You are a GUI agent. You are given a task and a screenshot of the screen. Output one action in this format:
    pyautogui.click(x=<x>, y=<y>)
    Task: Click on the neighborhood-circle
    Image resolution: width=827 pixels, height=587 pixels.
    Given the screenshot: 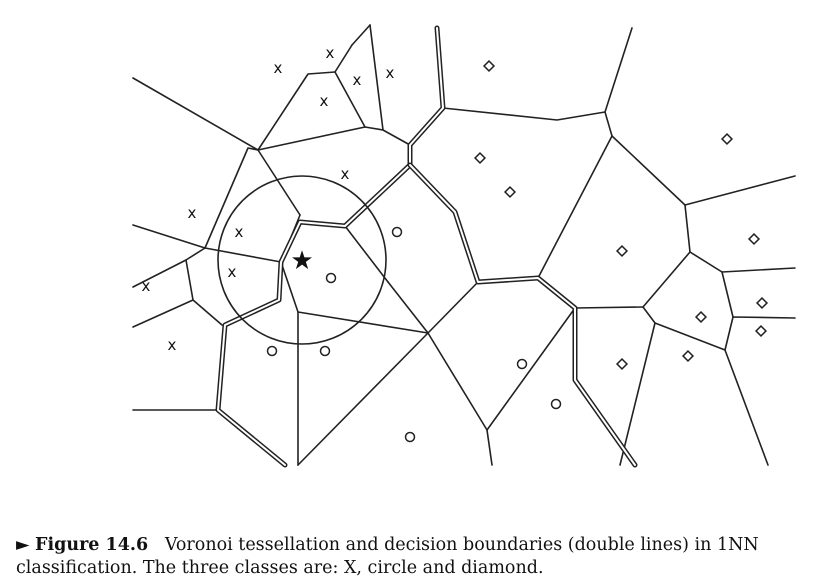 What is the action you would take?
    pyautogui.click(x=302, y=260)
    